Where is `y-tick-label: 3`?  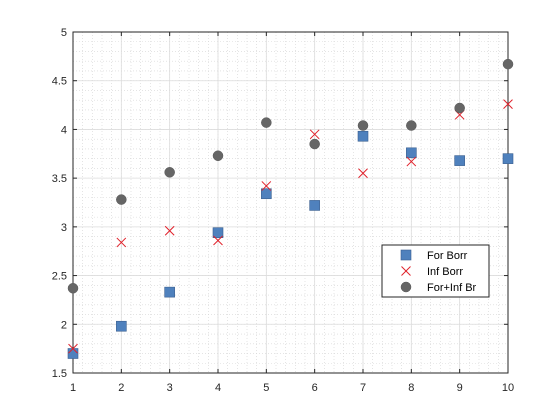
y-tick-label: 3 is located at coordinates (64, 228).